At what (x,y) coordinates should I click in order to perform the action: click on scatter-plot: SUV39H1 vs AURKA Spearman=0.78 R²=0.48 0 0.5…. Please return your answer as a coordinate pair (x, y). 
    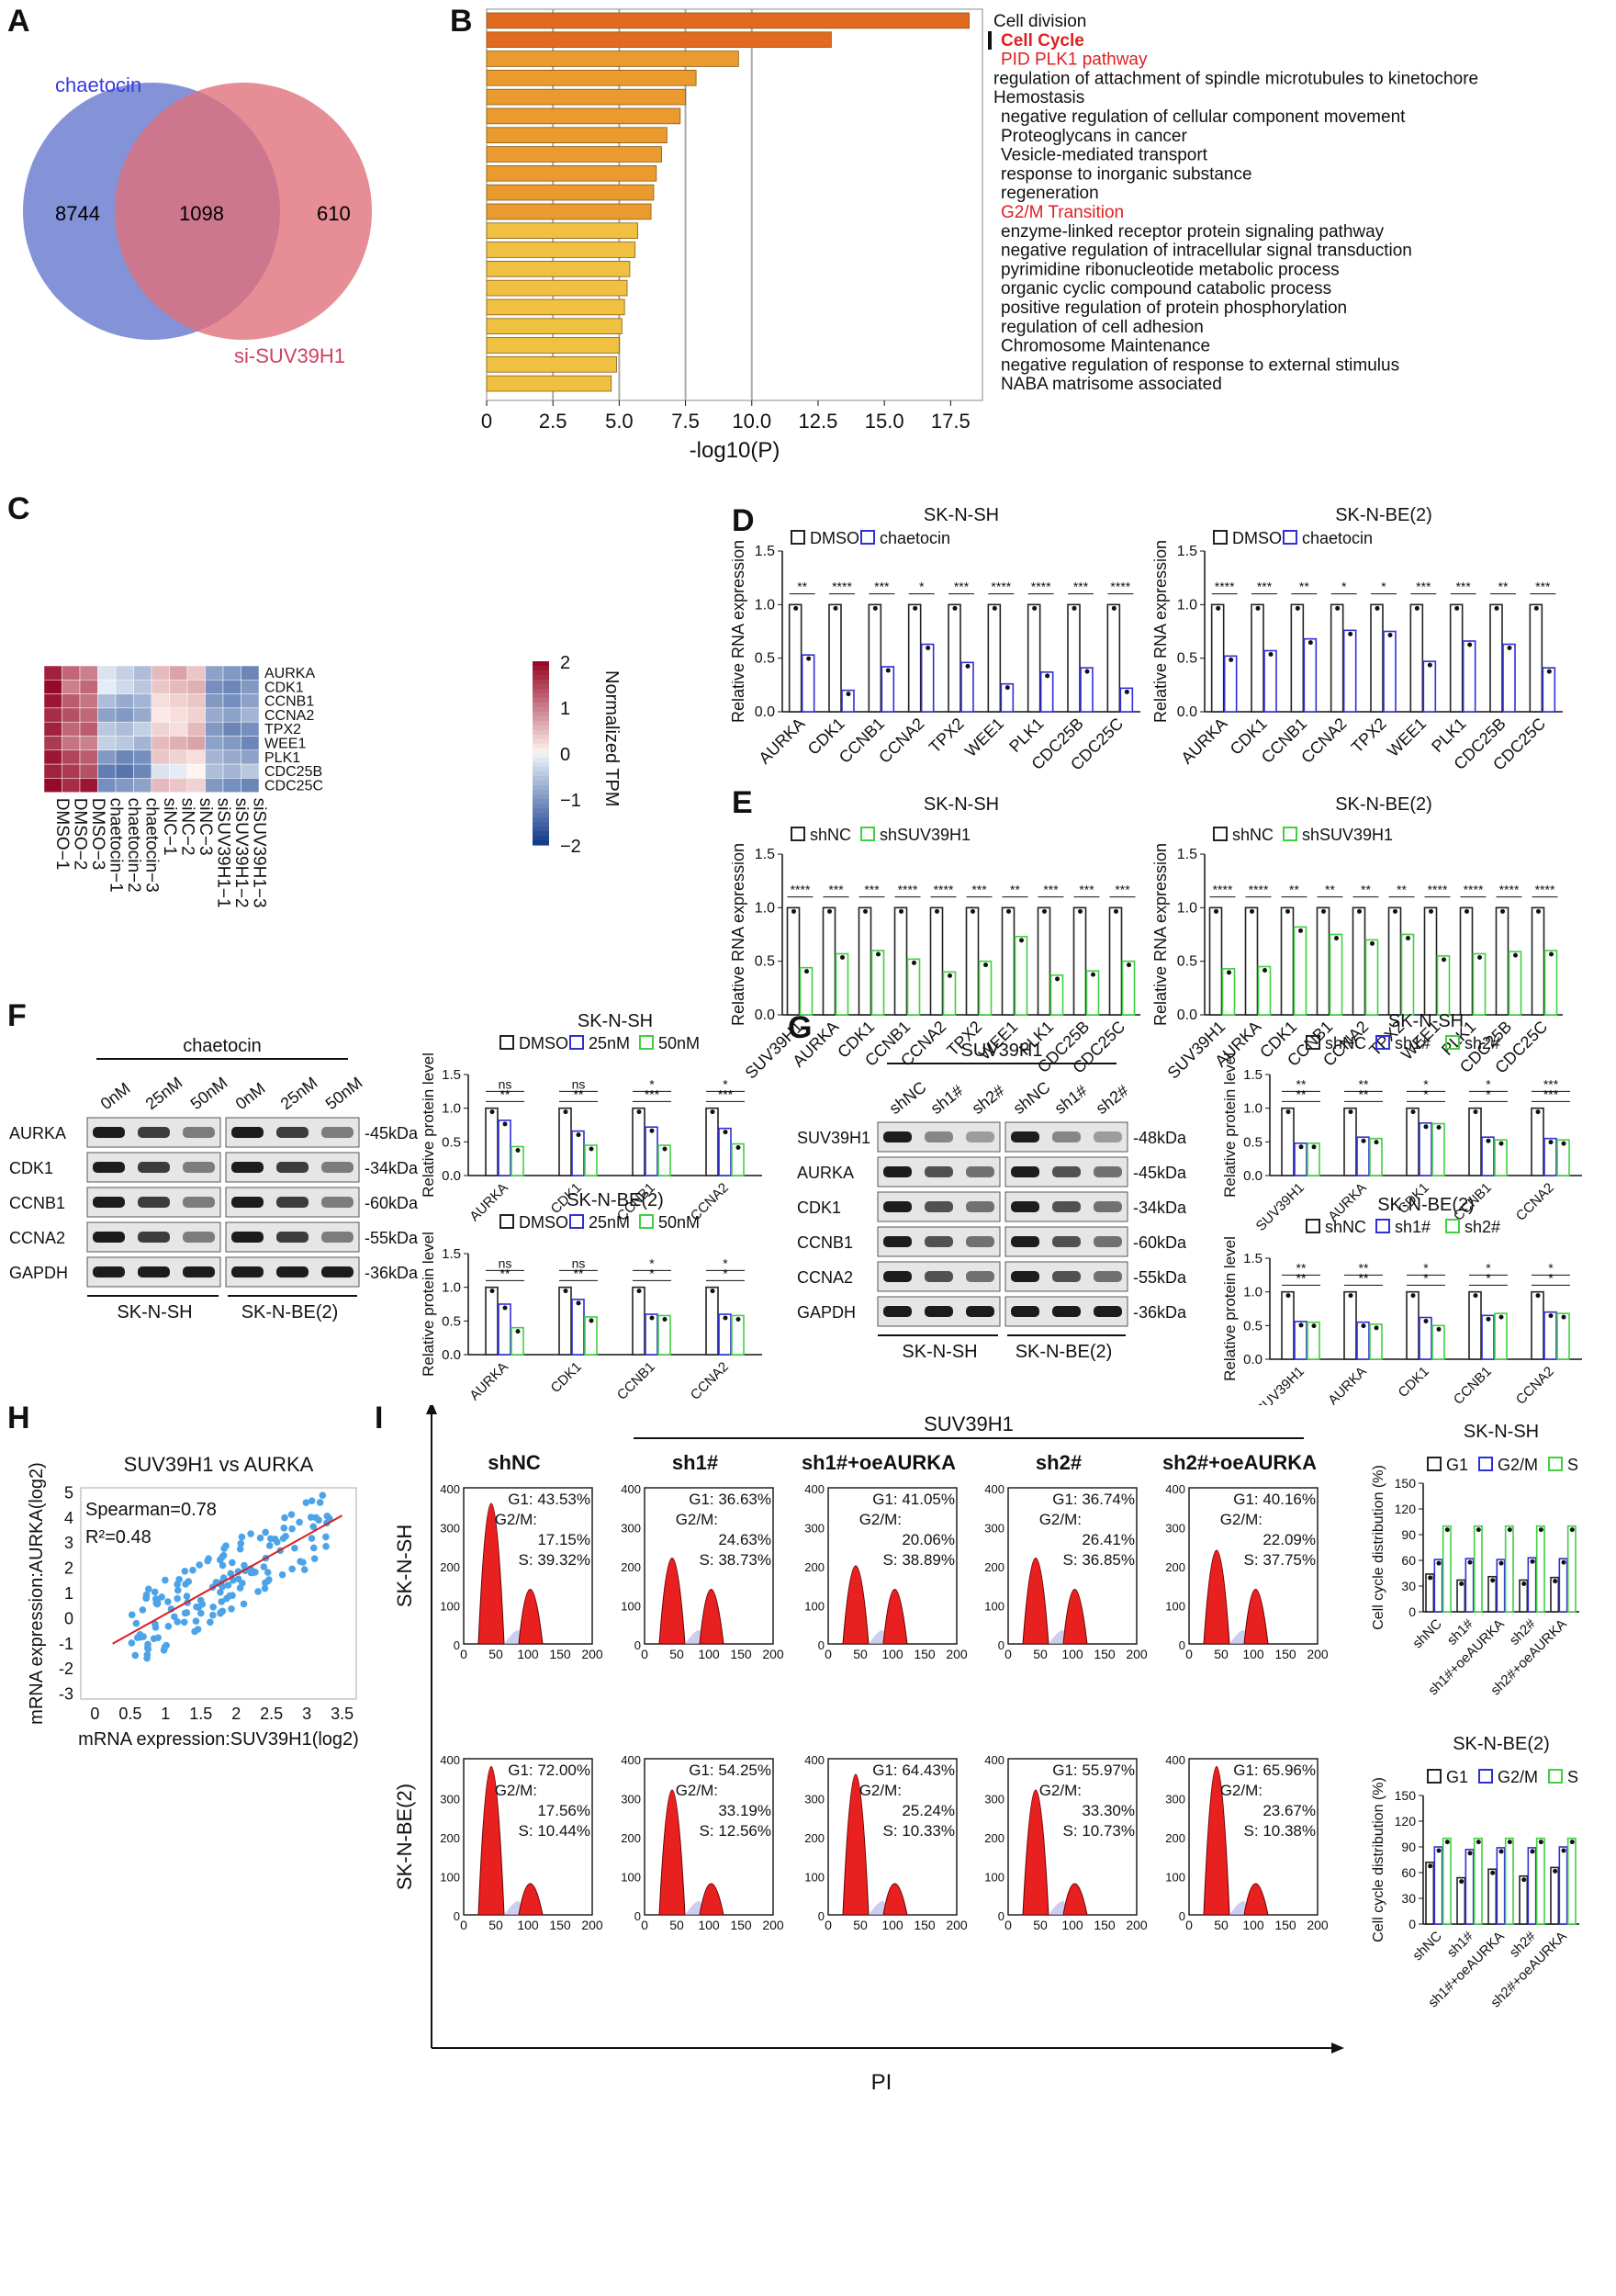
    Looking at the image, I should click on (193, 1601).